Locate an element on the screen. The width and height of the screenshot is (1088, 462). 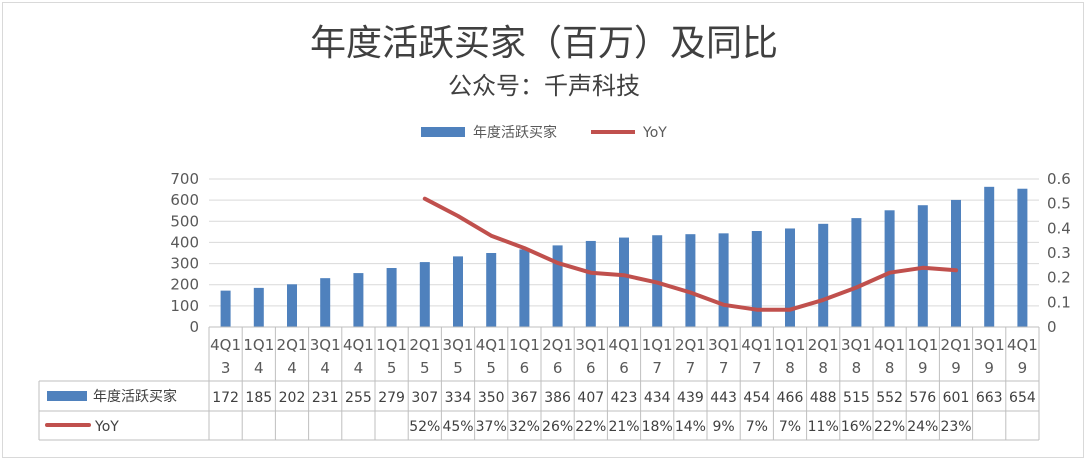
table-cell-value: 386 is located at coordinates (557, 398).